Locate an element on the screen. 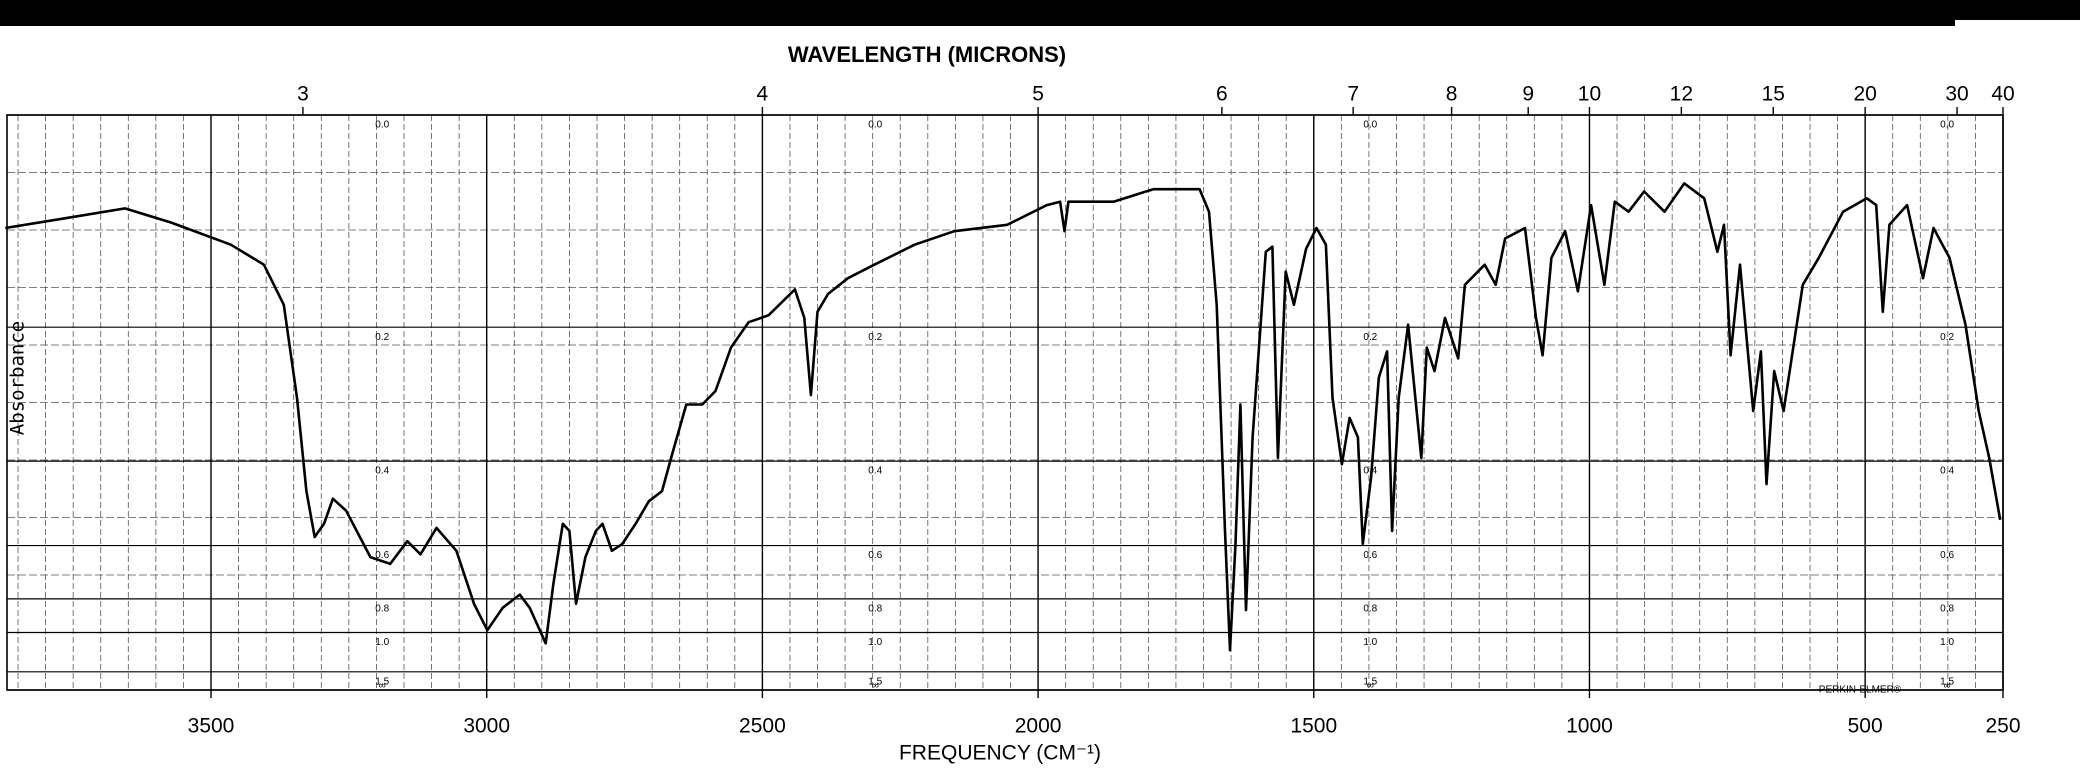  x-tick-label: 3000 is located at coordinates (486, 726).